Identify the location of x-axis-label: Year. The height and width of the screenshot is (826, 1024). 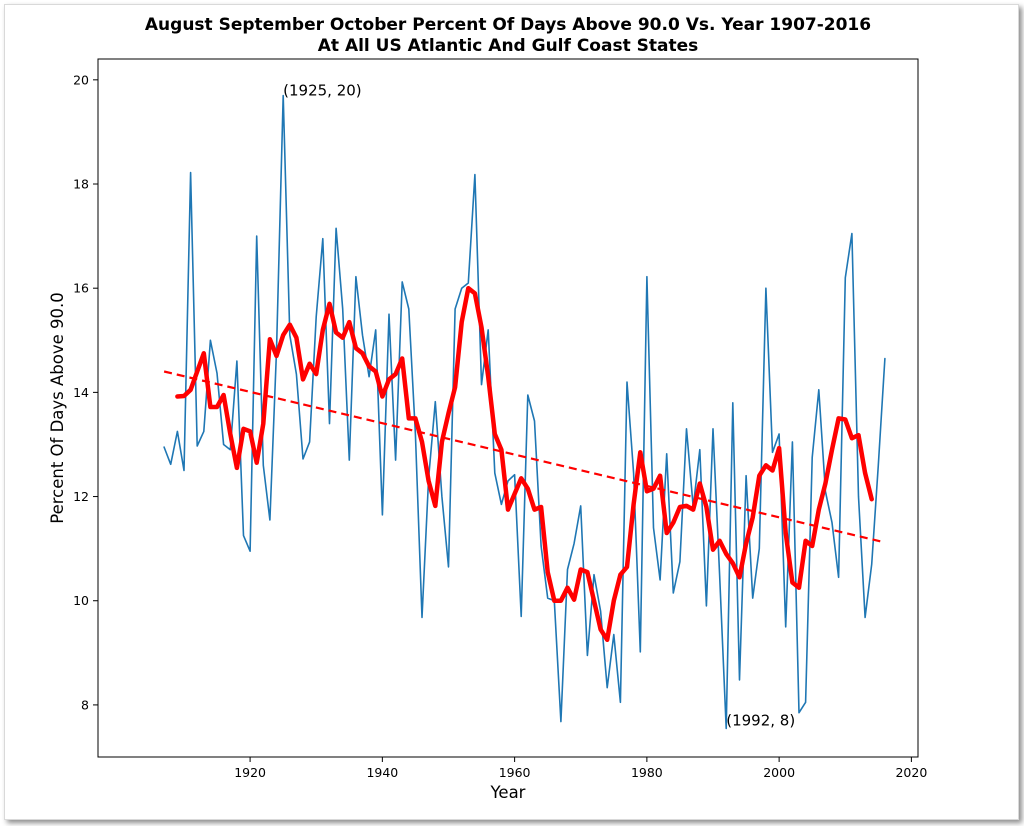
(508, 792).